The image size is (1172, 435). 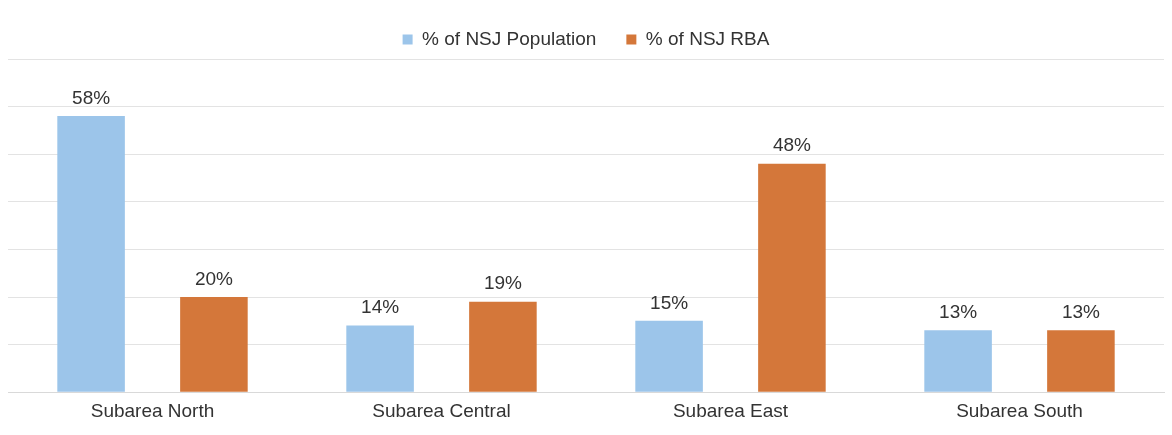 I want to click on data-label: 15%, so click(x=669, y=302).